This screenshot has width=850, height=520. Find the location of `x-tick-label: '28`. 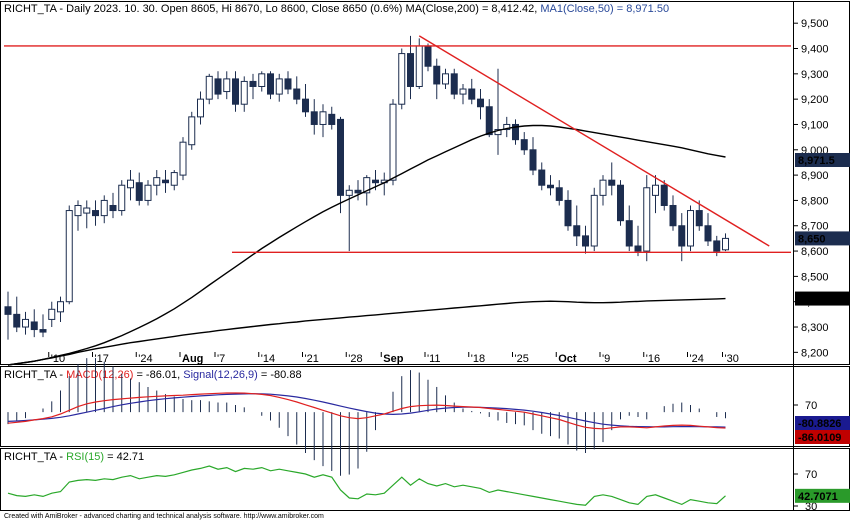

x-tick-label: '28 is located at coordinates (355, 359).